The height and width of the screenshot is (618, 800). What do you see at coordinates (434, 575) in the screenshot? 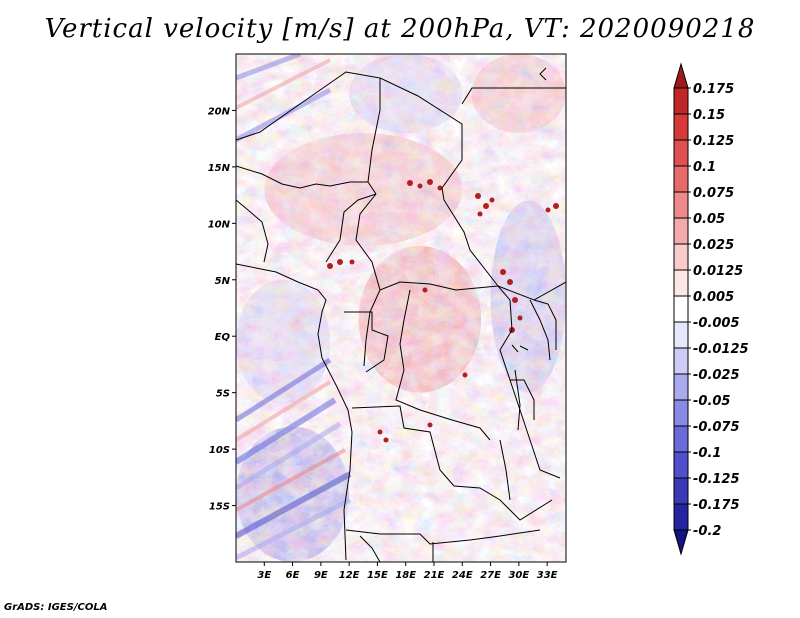
I see `x-tick-label: 21E` at bounding box center [434, 575].